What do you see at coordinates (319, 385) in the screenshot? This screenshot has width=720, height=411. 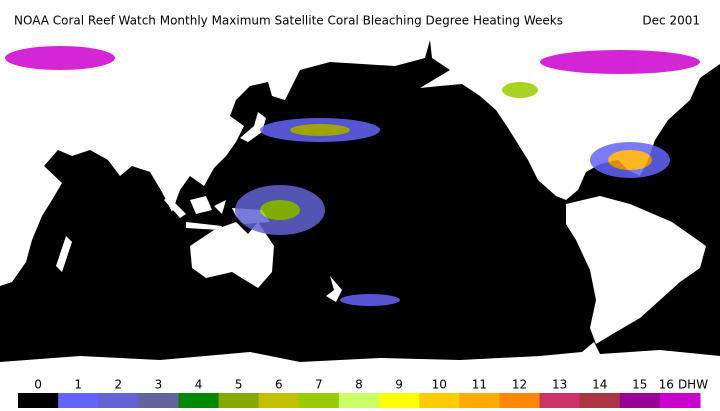 I see `colorbar-label: 7` at bounding box center [319, 385].